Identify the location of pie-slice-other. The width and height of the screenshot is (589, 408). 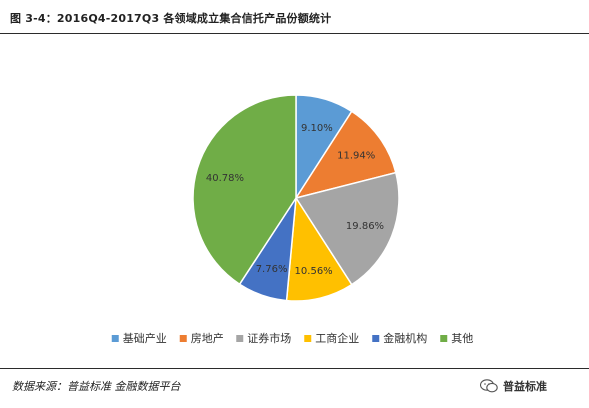
(244, 190).